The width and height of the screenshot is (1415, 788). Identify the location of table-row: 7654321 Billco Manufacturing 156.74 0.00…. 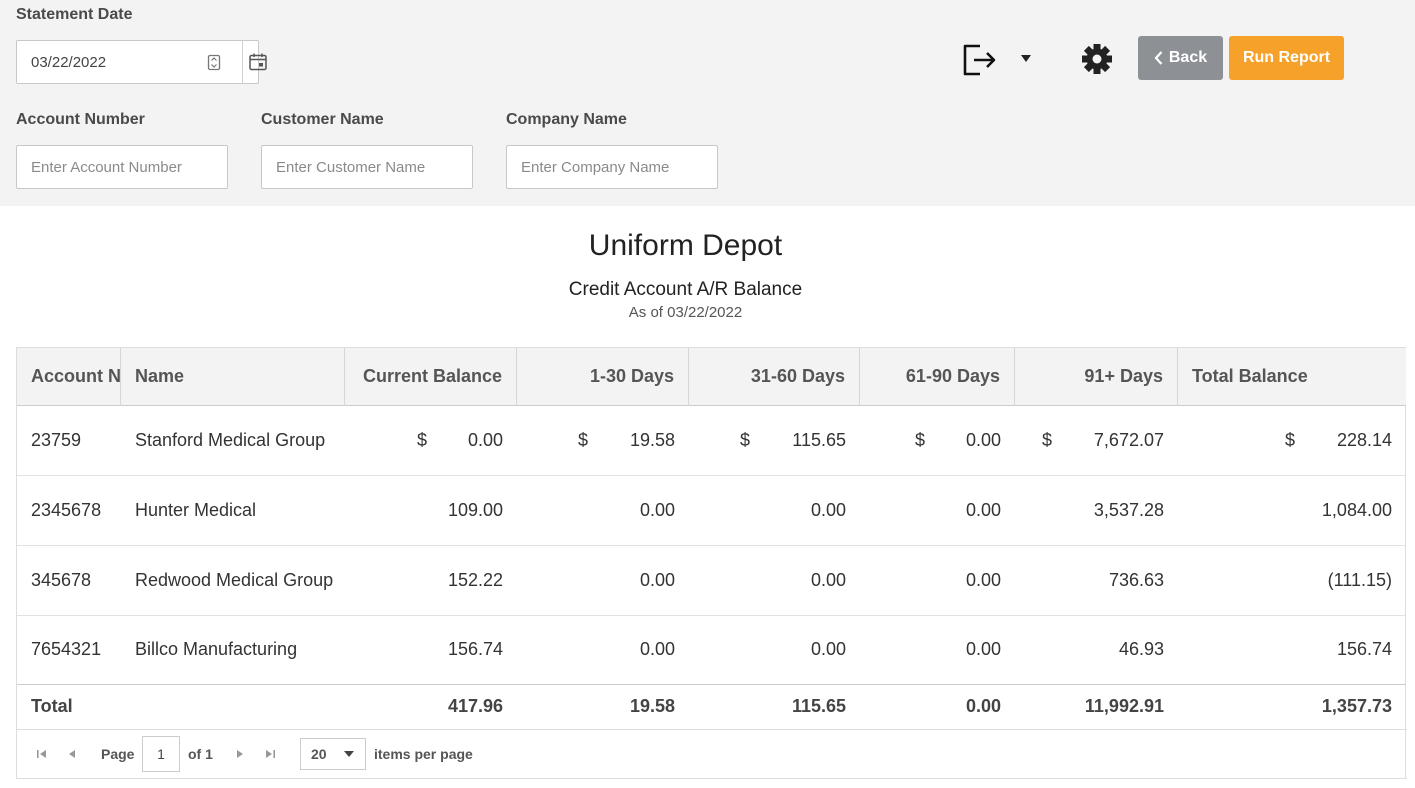
(711, 650).